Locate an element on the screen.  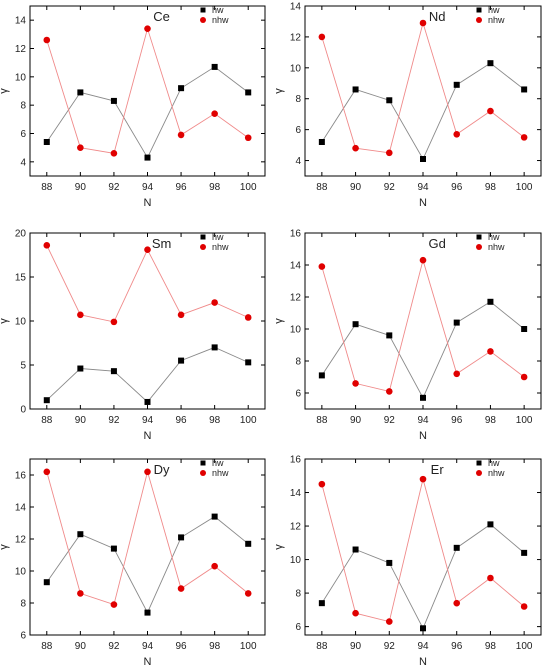
chart-title: Dy is located at coordinates (162, 469).